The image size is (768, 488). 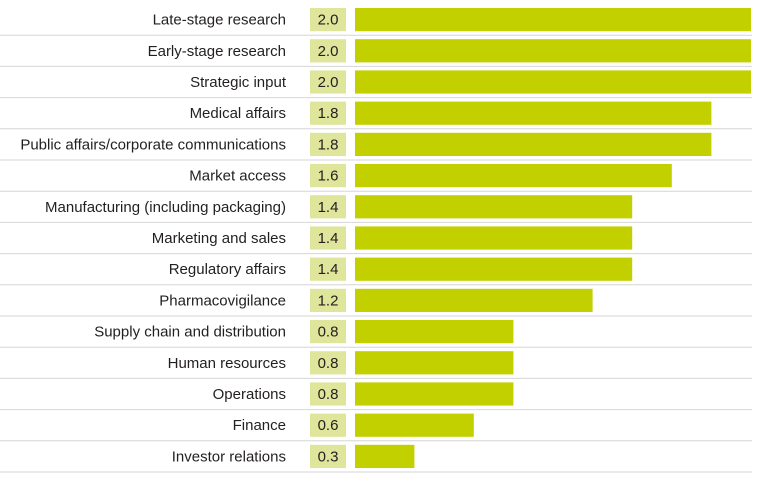 What do you see at coordinates (217, 51) in the screenshot?
I see `category-label: Early-stage research` at bounding box center [217, 51].